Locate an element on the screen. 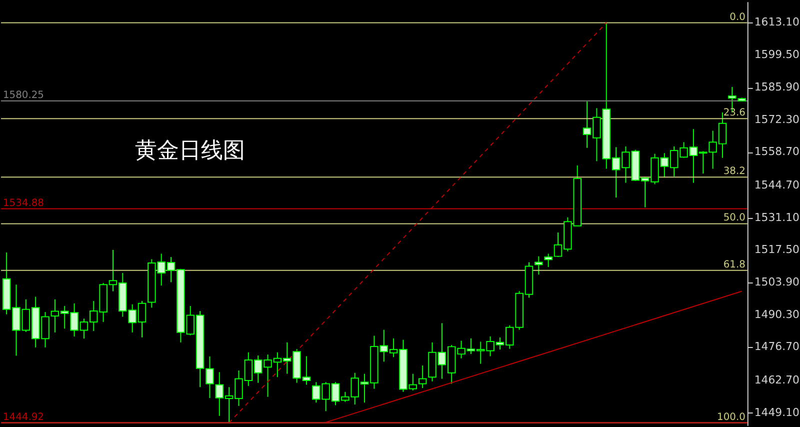 The width and height of the screenshot is (800, 427). y-tick-label: 1613.10 is located at coordinates (777, 22).